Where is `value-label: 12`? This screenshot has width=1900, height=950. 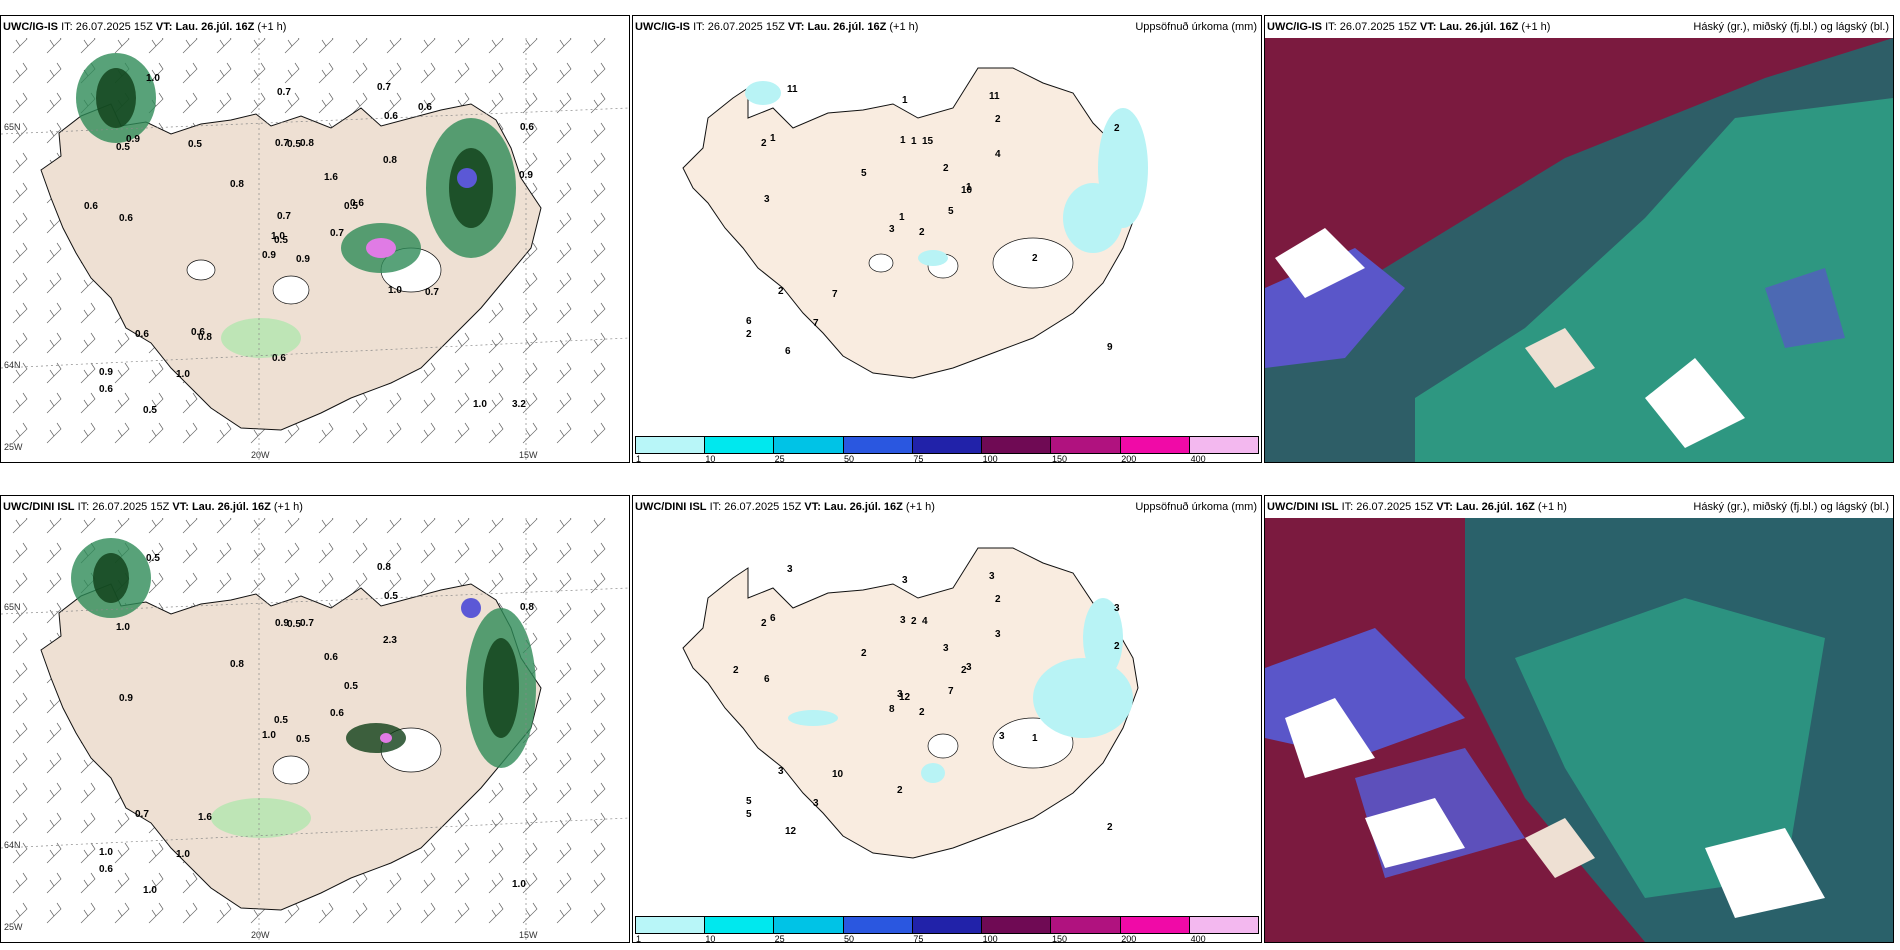
value-label: 12 is located at coordinates (791, 831).